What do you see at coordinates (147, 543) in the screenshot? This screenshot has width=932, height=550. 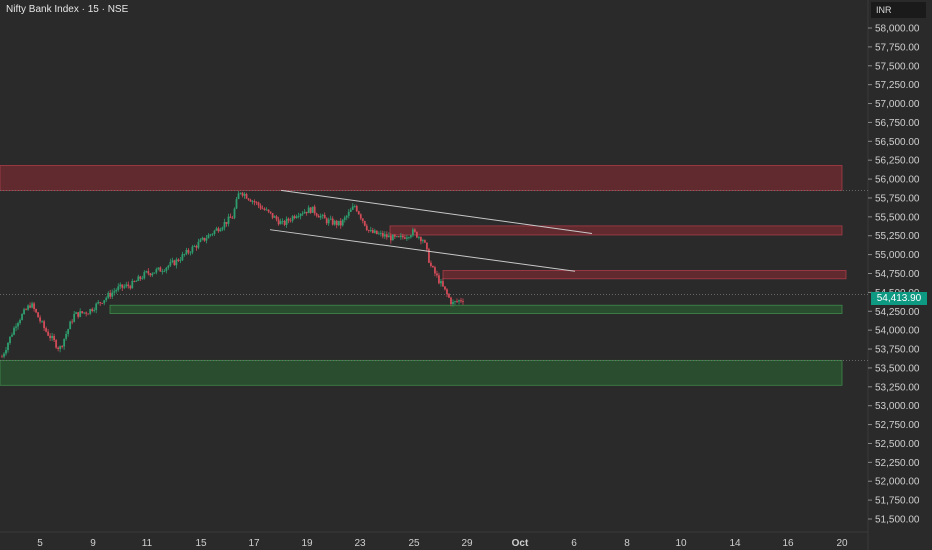 I see `x-tick-label: 11` at bounding box center [147, 543].